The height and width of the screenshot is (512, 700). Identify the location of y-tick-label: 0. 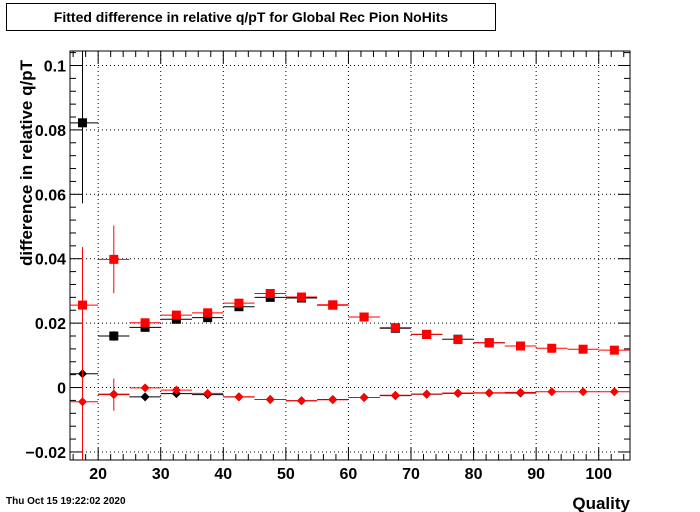
(61, 389).